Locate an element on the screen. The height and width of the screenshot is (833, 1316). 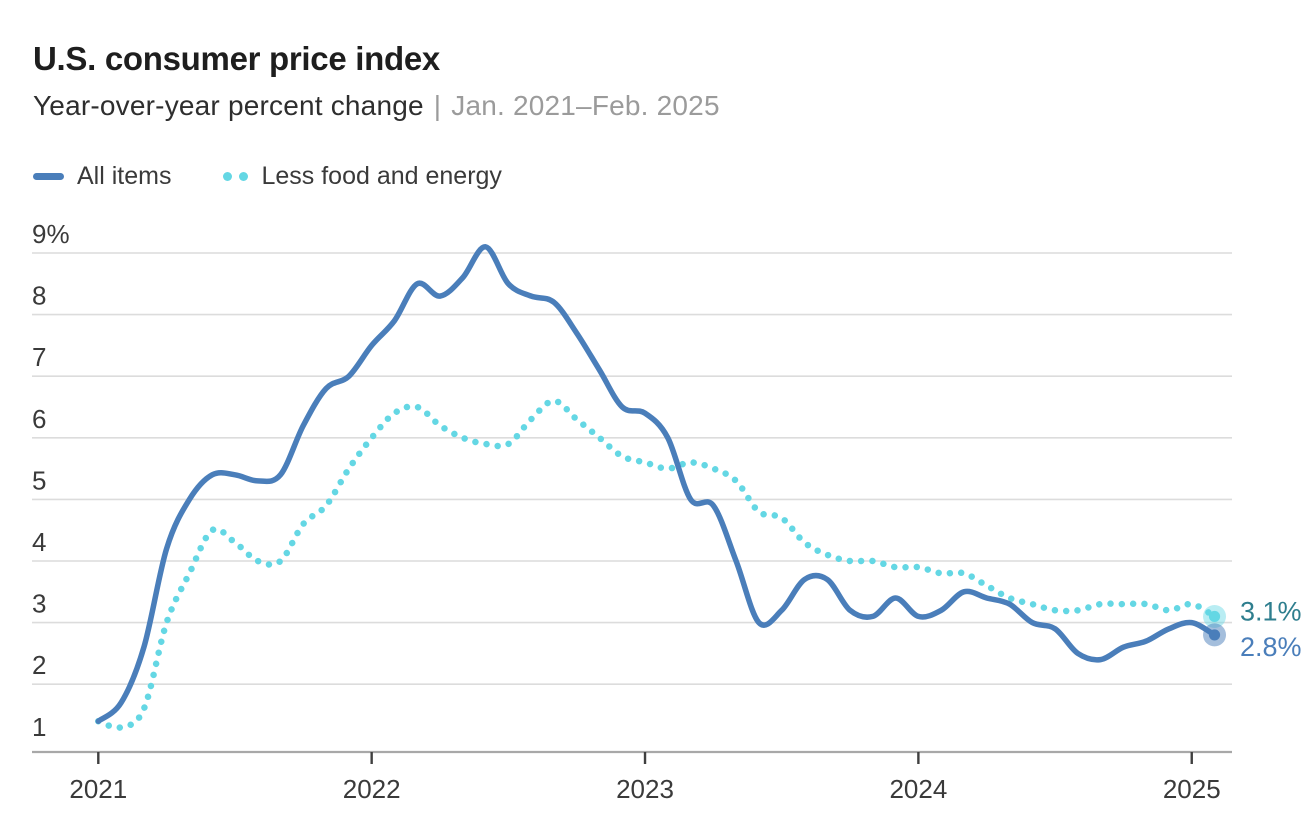
chart-legend: All items Less food and energy is located at coordinates (267, 176).